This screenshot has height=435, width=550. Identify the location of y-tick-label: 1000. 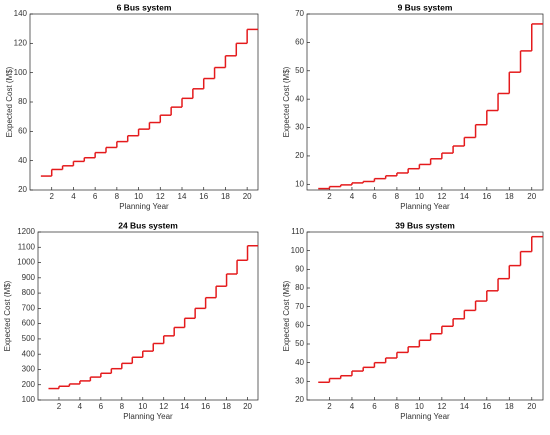
(26, 262).